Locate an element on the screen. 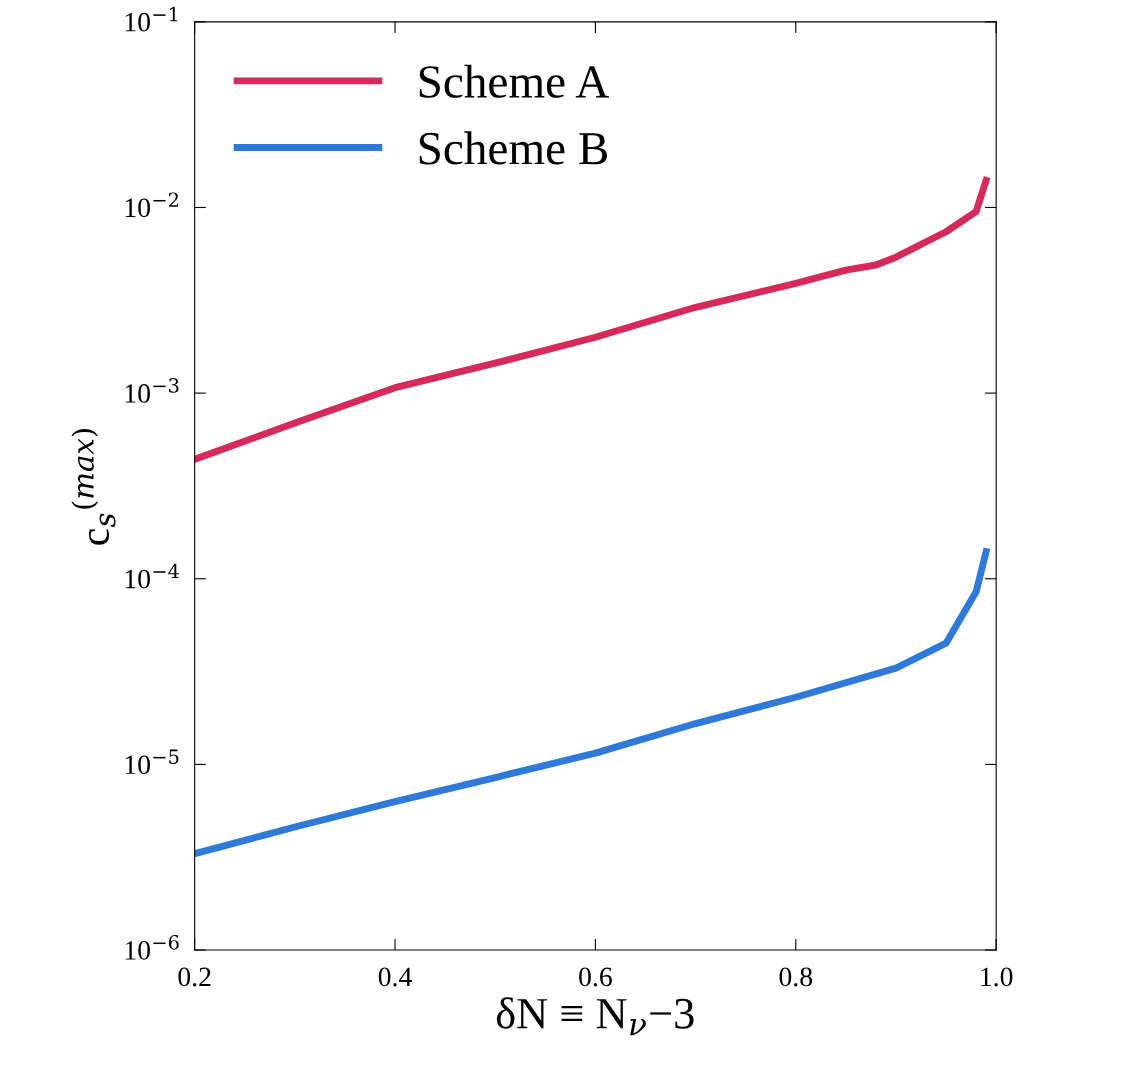  y-tick-label: 10$^{−2}$ is located at coordinates (152, 205).